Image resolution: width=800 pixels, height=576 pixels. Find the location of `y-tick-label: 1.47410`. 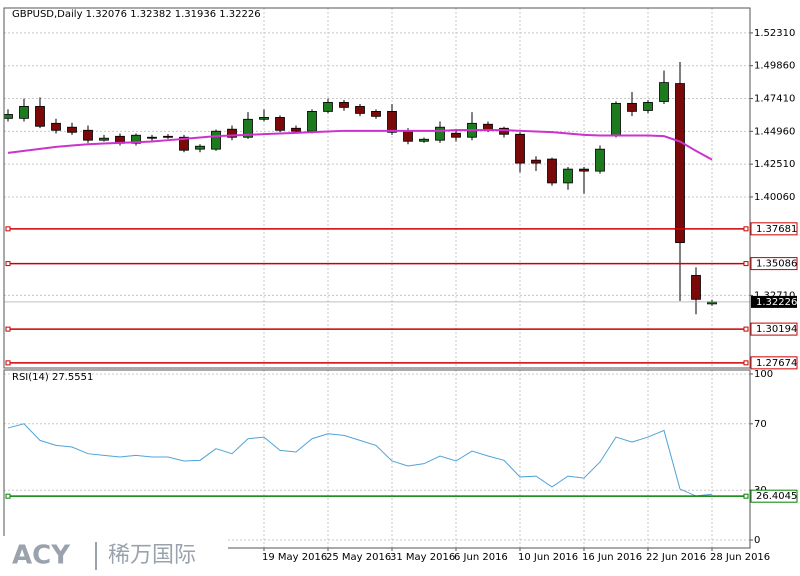

y-tick-label: 1.47410 is located at coordinates (774, 99).